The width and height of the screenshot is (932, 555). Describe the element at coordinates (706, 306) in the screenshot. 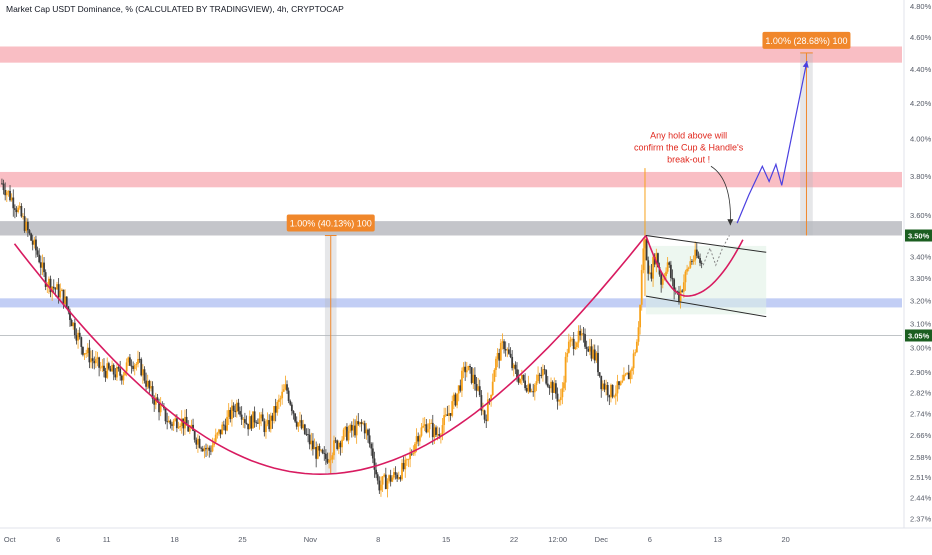

I see `channel-lower-line` at that location.